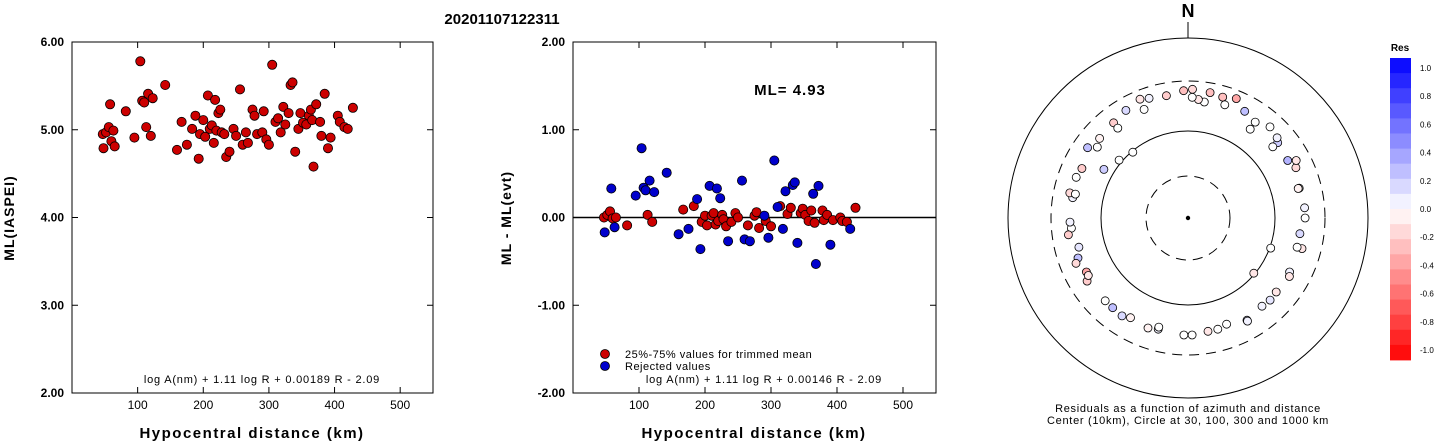  Describe the element at coordinates (771, 405) in the screenshot. I see `x-tick-label: 300` at that location.